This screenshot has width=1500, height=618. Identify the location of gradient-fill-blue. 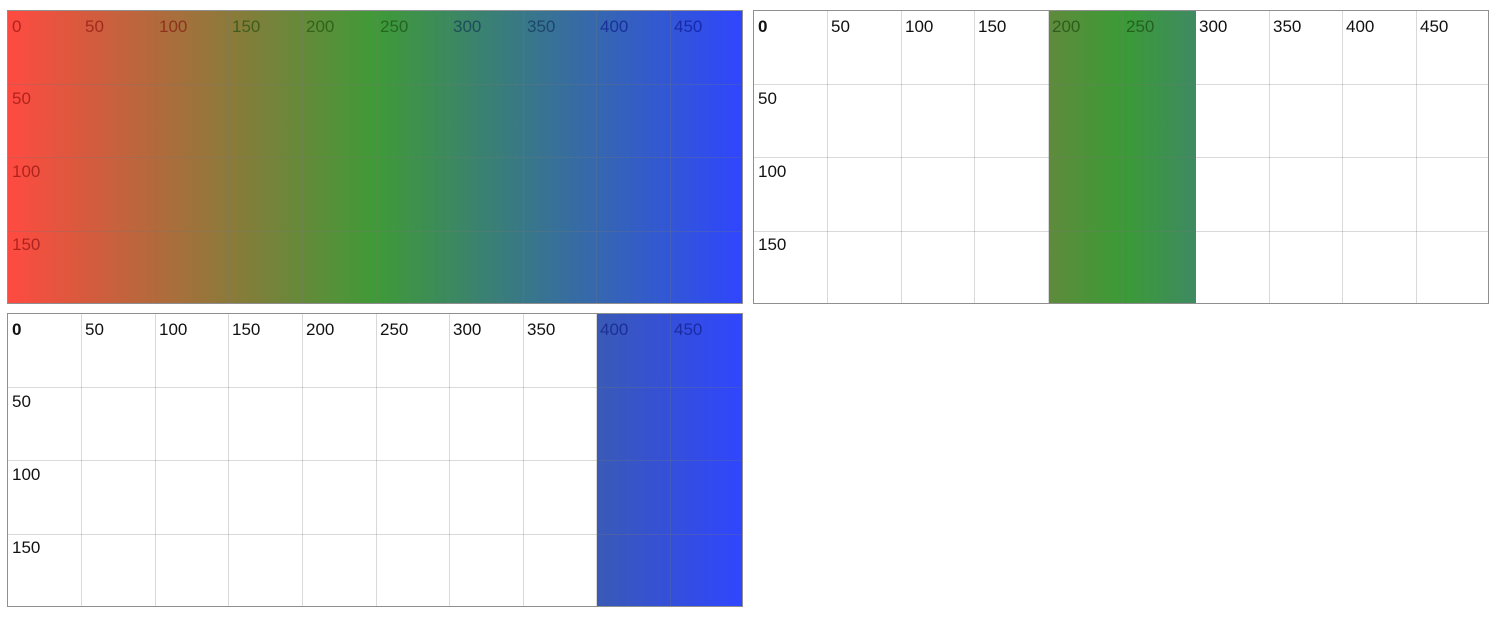
(669, 460).